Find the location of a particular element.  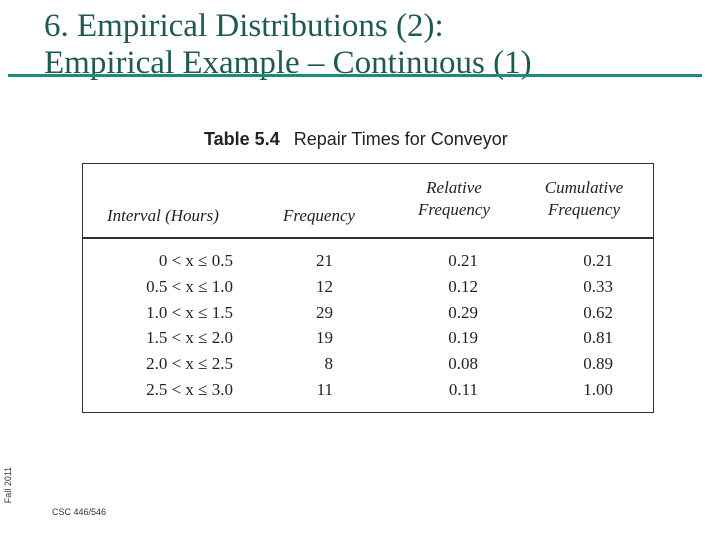

interval-cell: 1.0 < x ≤ 1.5 is located at coordinates (189, 312).